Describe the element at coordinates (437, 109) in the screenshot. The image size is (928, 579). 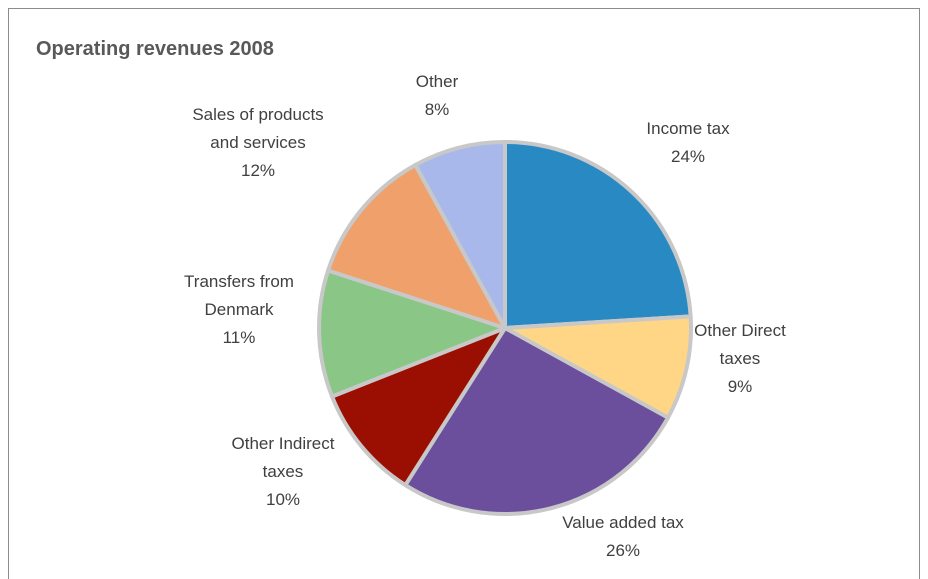
I see `slice-percent-6: 8%` at that location.